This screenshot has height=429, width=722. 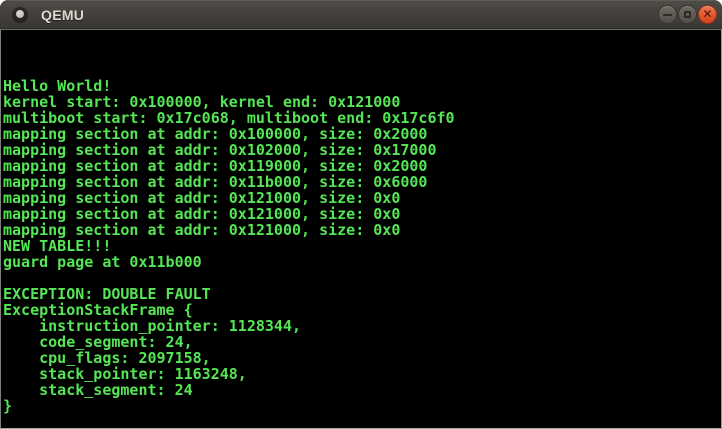 I want to click on console-line: instruction_pointer: 1128344,, so click(x=152, y=326).